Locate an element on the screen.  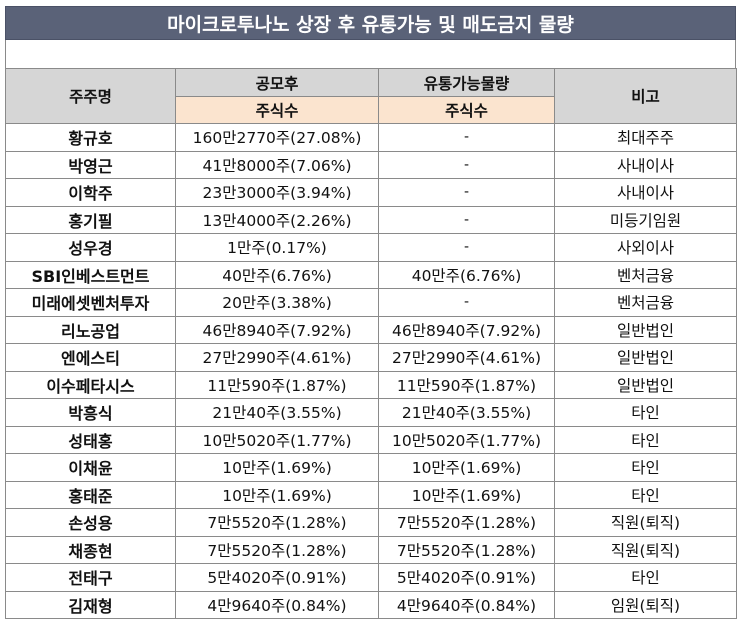
after-ipo-shares-cell: 27만2990주(4.61%) is located at coordinates (277, 357).